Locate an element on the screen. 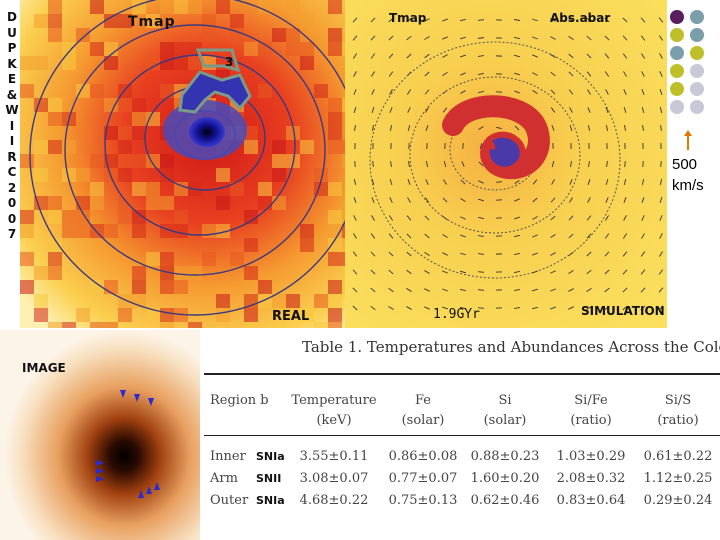 The image size is (720, 540). side-annotation-char: W is located at coordinates (12, 110).